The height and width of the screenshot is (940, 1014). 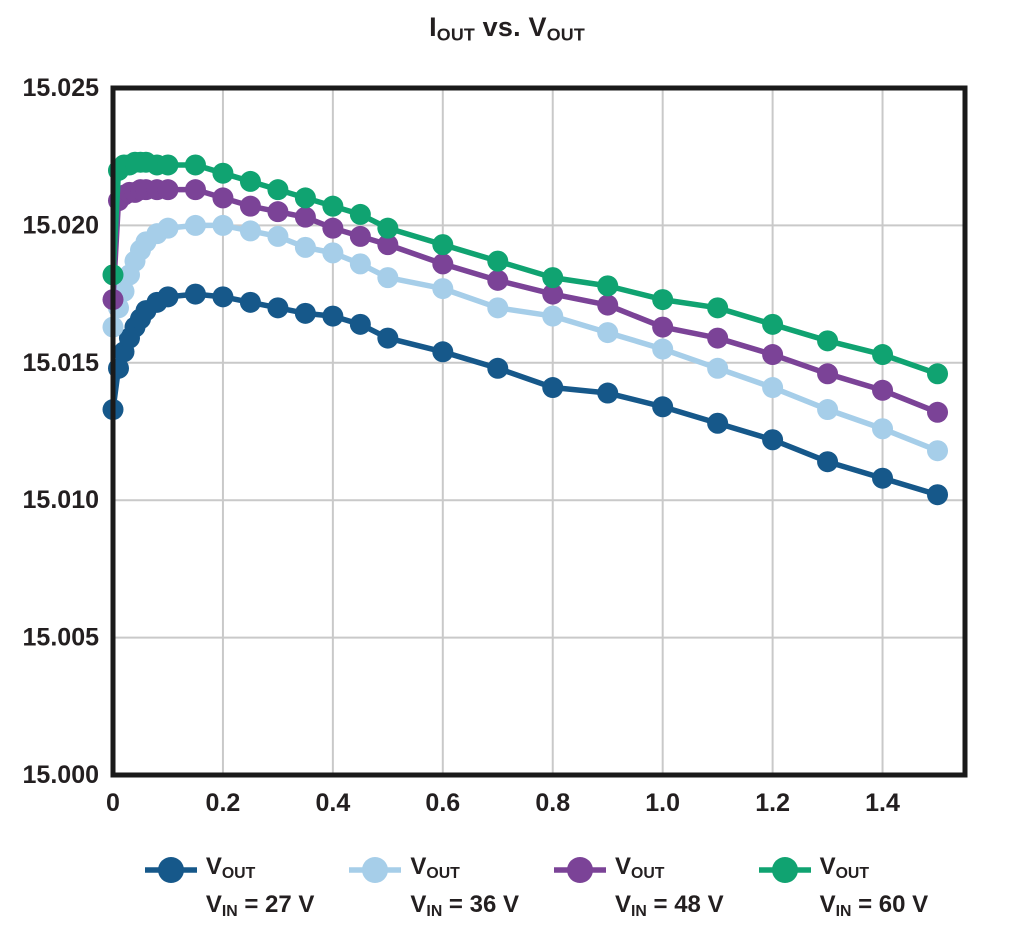 What do you see at coordinates (61, 225) in the screenshot?
I see `y-tick-label: 15.020` at bounding box center [61, 225].